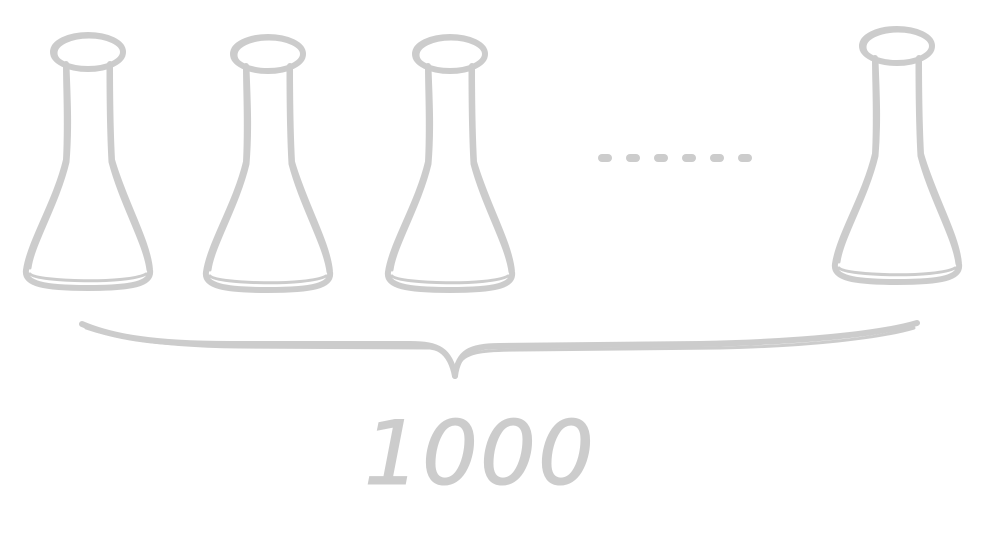 This screenshot has height=548, width=1002. Describe the element at coordinates (499, 349) in the screenshot. I see `grouping-brace` at that location.